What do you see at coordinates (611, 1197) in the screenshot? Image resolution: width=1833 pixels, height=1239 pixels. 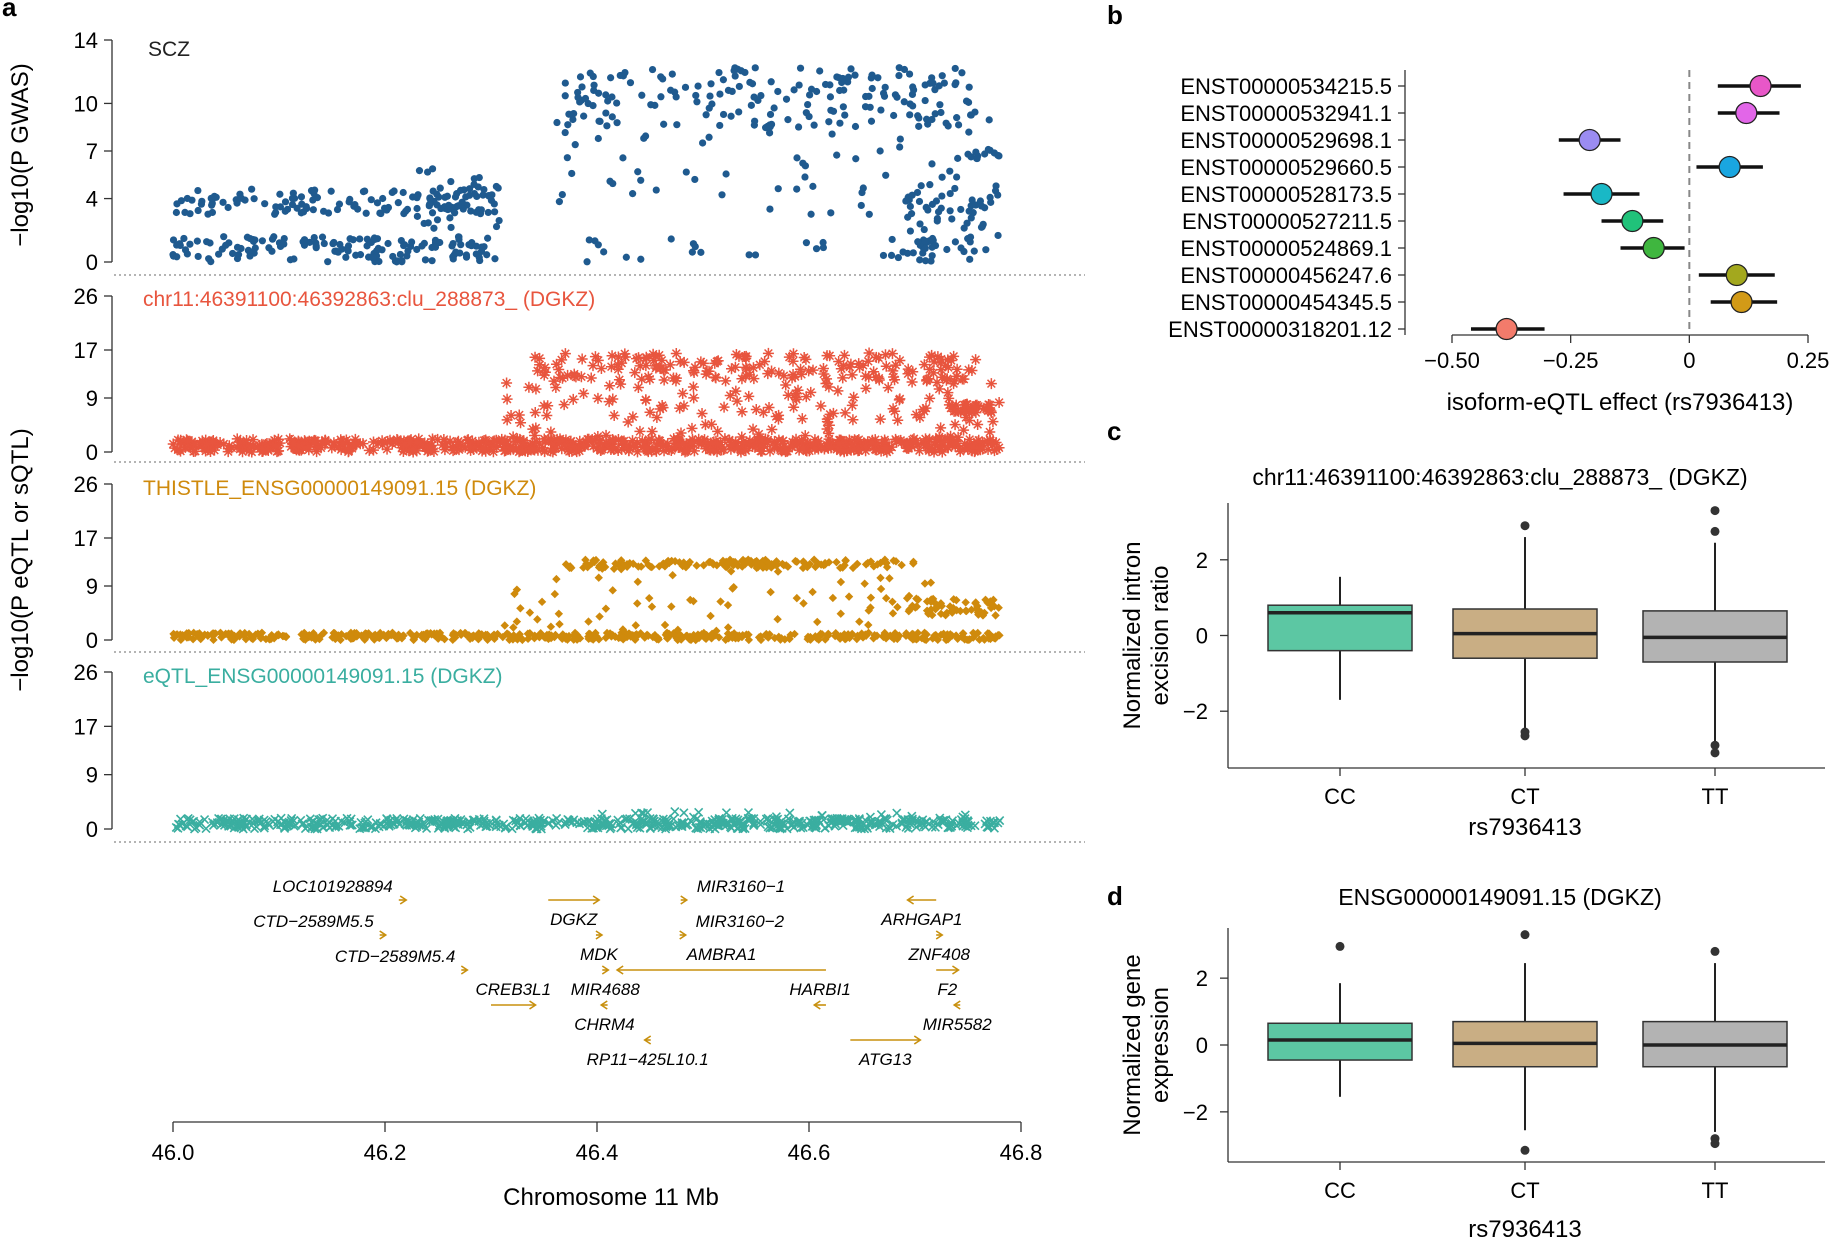 I see `a-x-axis-title: Chromosome 11 Mb` at bounding box center [611, 1197].